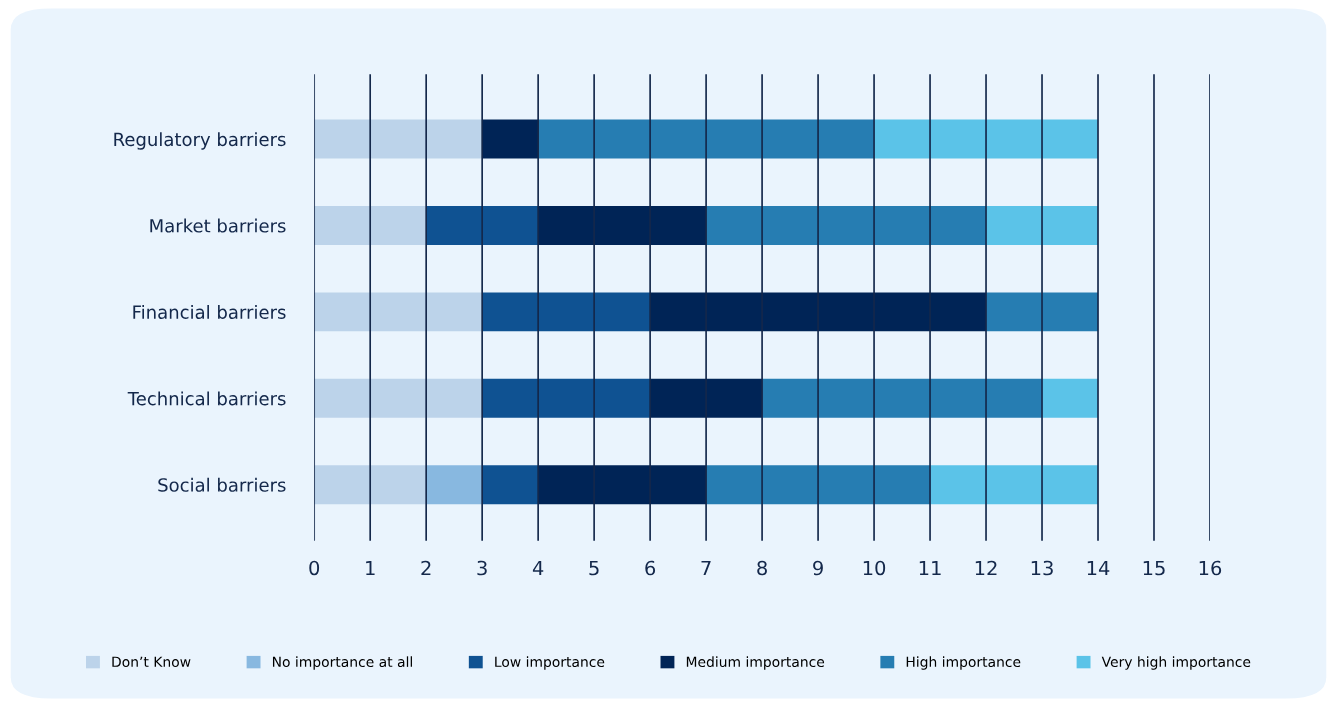 Image resolution: width=1337 pixels, height=707 pixels. I want to click on x-tick-label: 12, so click(986, 568).